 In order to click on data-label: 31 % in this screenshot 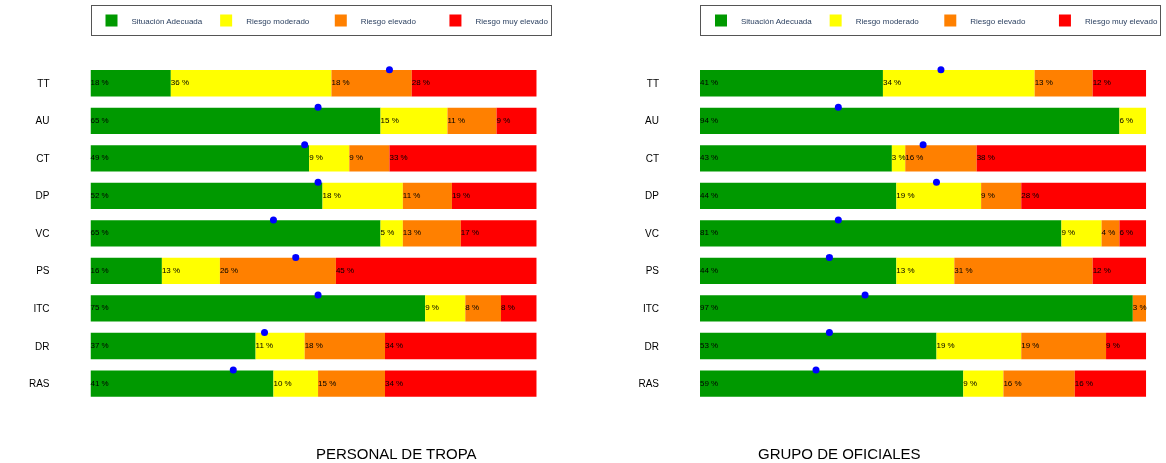, I will do `click(963, 270)`.